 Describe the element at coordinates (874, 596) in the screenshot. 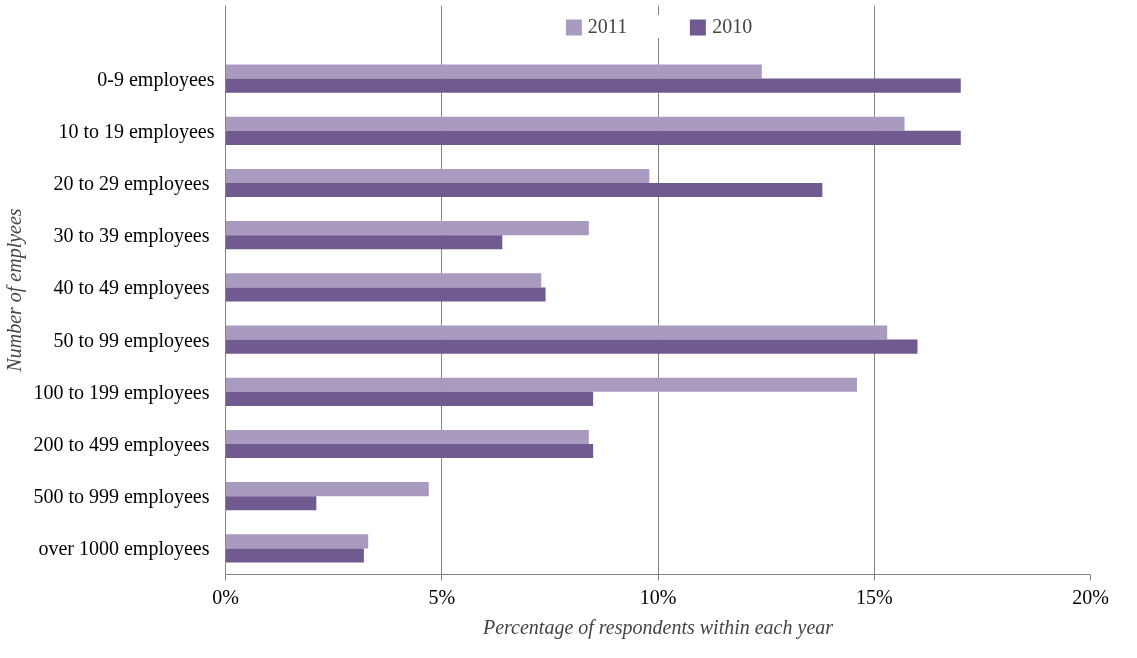

I see `x-tick-label: 15%` at that location.